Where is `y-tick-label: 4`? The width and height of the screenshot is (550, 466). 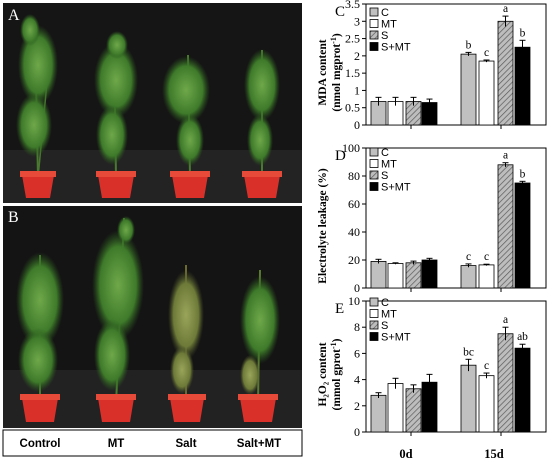
y-tick-label: 4 is located at coordinates (357, 380).